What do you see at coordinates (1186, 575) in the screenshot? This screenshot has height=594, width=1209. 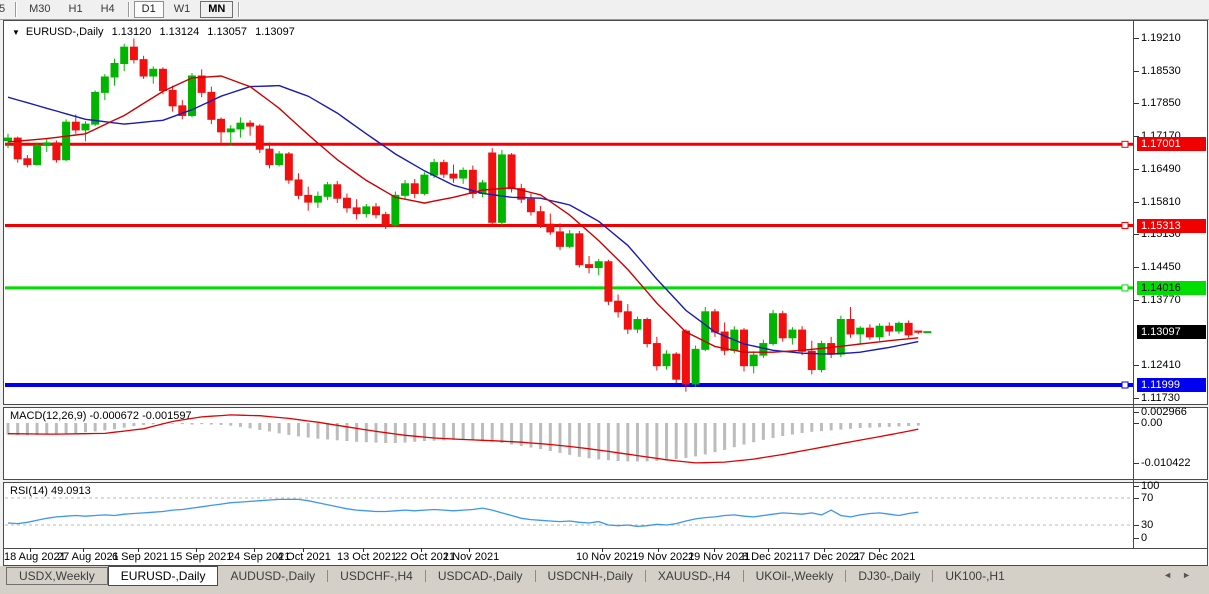 I see `tab-scroll-right-icon: ►` at bounding box center [1186, 575].